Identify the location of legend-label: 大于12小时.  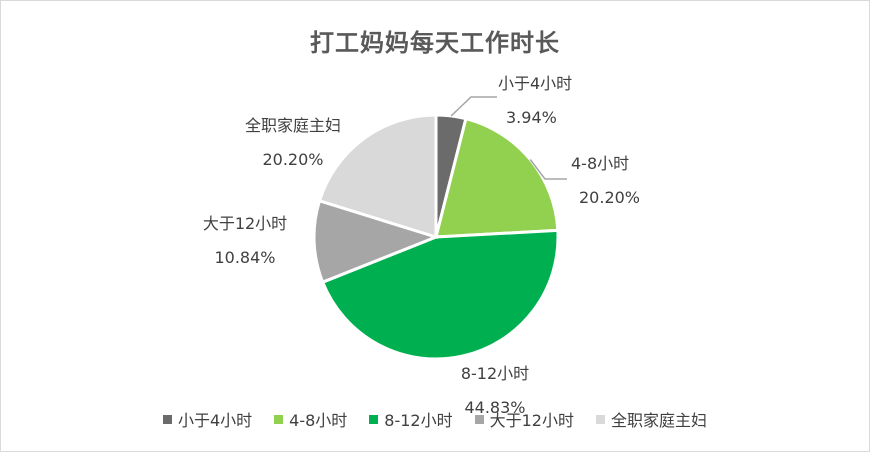
(531, 420).